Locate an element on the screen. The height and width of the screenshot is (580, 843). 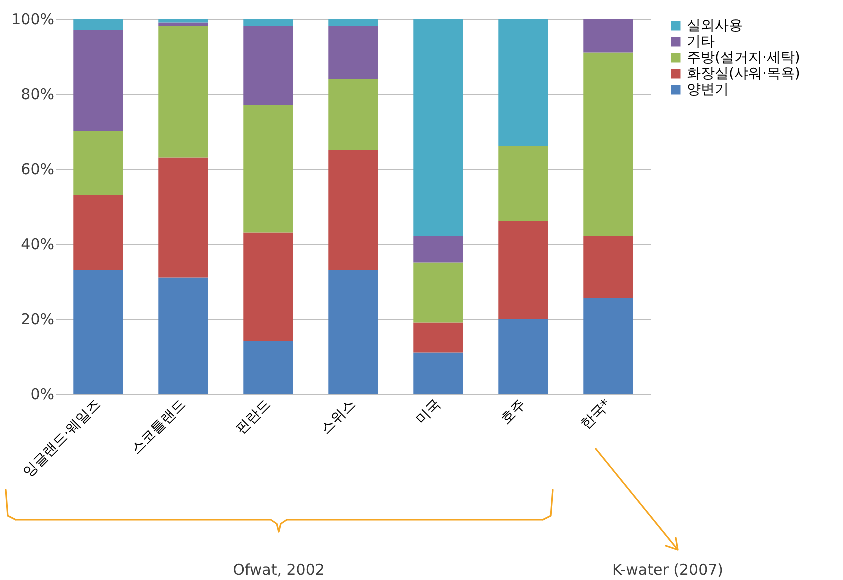
legend-label: 실외사용 is located at coordinates (715, 26).